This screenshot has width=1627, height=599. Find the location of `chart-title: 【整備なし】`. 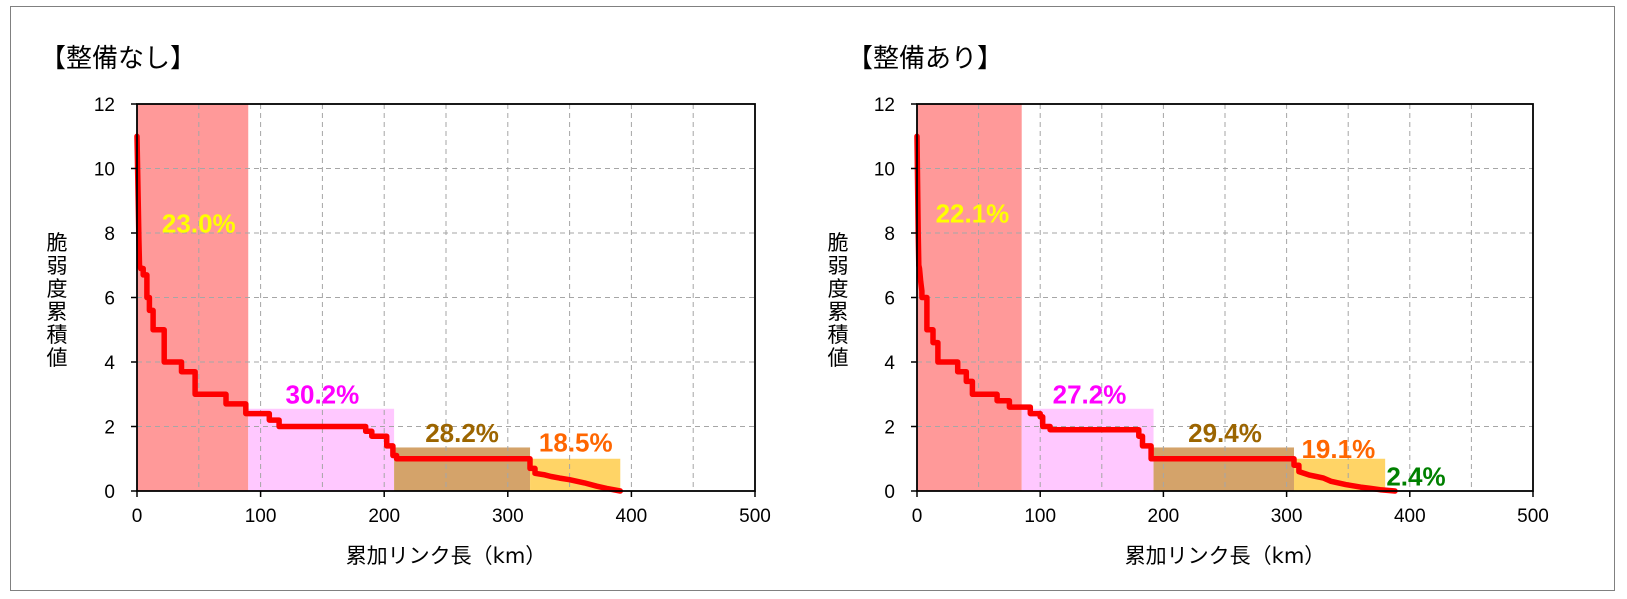

chart-title: 【整備なし】 is located at coordinates (118, 59).